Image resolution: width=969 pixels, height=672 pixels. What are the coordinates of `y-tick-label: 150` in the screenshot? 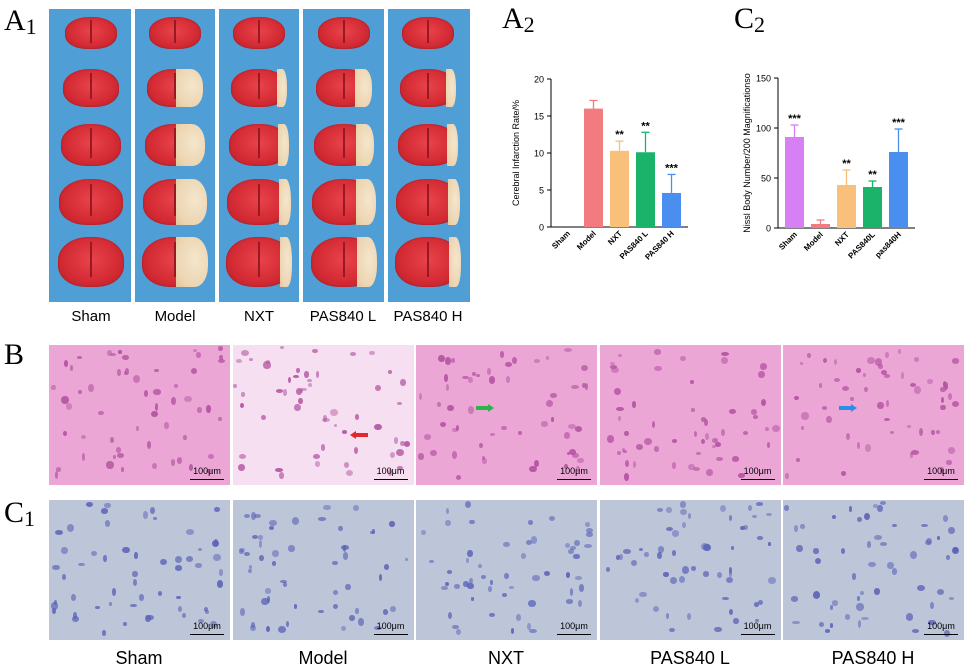 It's located at (763, 79).